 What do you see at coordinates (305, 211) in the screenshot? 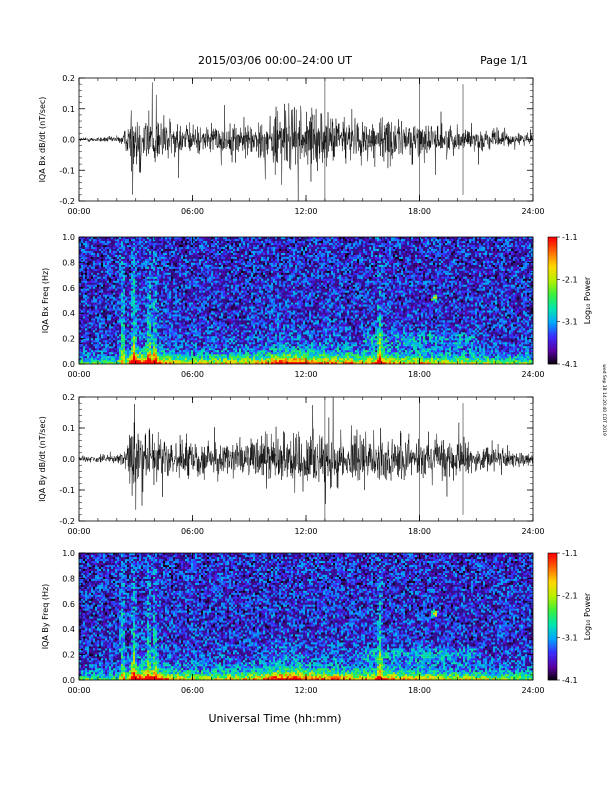
I see `bx-waveform-xtick-label: 12:00` at bounding box center [305, 211].